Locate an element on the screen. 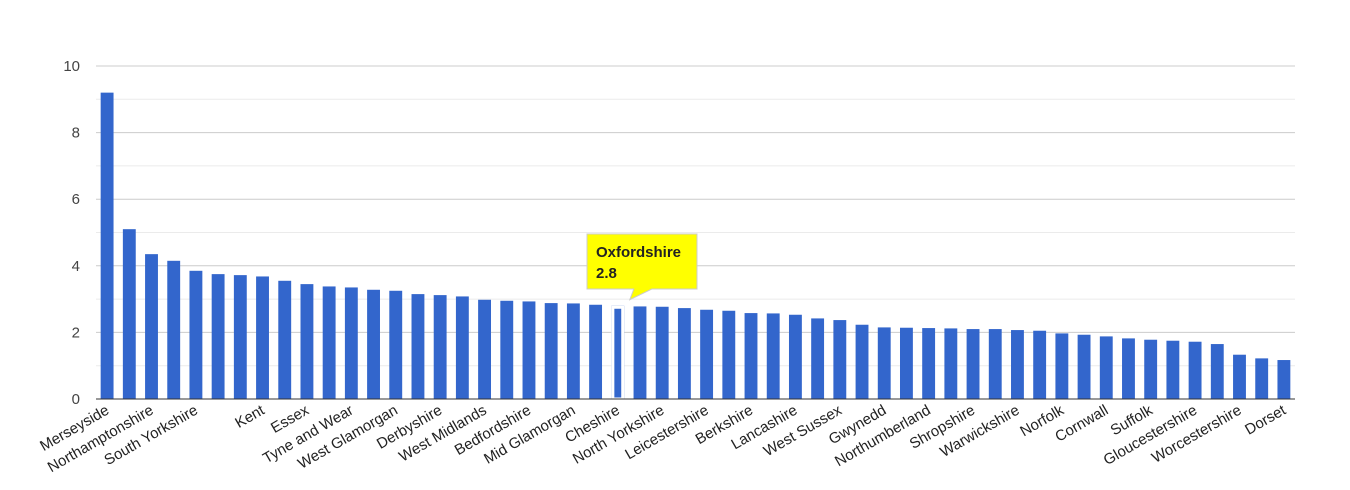 This screenshot has width=1350, height=490. y-tick-label: 4 is located at coordinates (76, 266).